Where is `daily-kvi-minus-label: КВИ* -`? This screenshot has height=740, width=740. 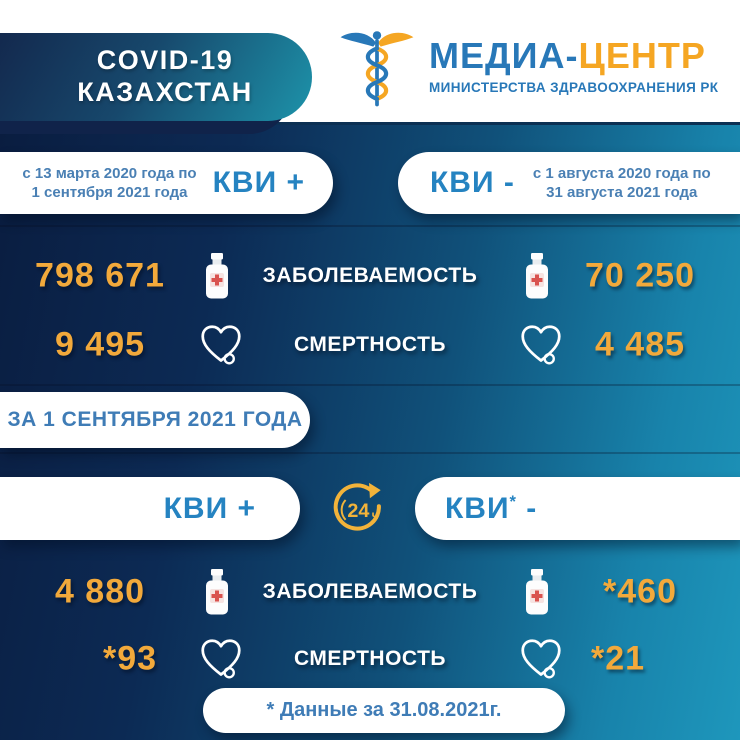
daily-kvi-minus-label: КВИ* - is located at coordinates (491, 509).